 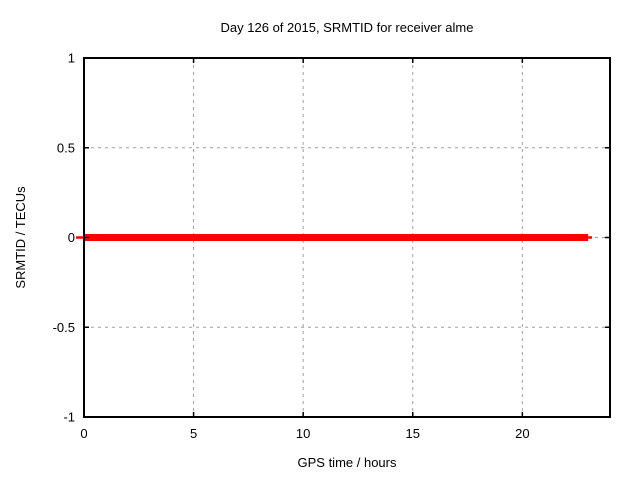 I want to click on y-axis-label: SRMTID / TECUs, so click(x=20, y=237).